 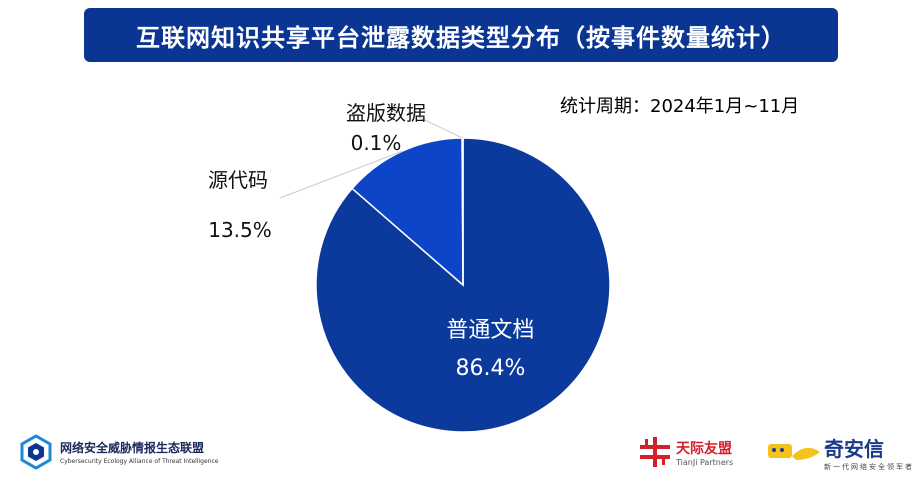 What do you see at coordinates (240, 230) in the screenshot?
I see `slice-value-1: 13.5%` at bounding box center [240, 230].